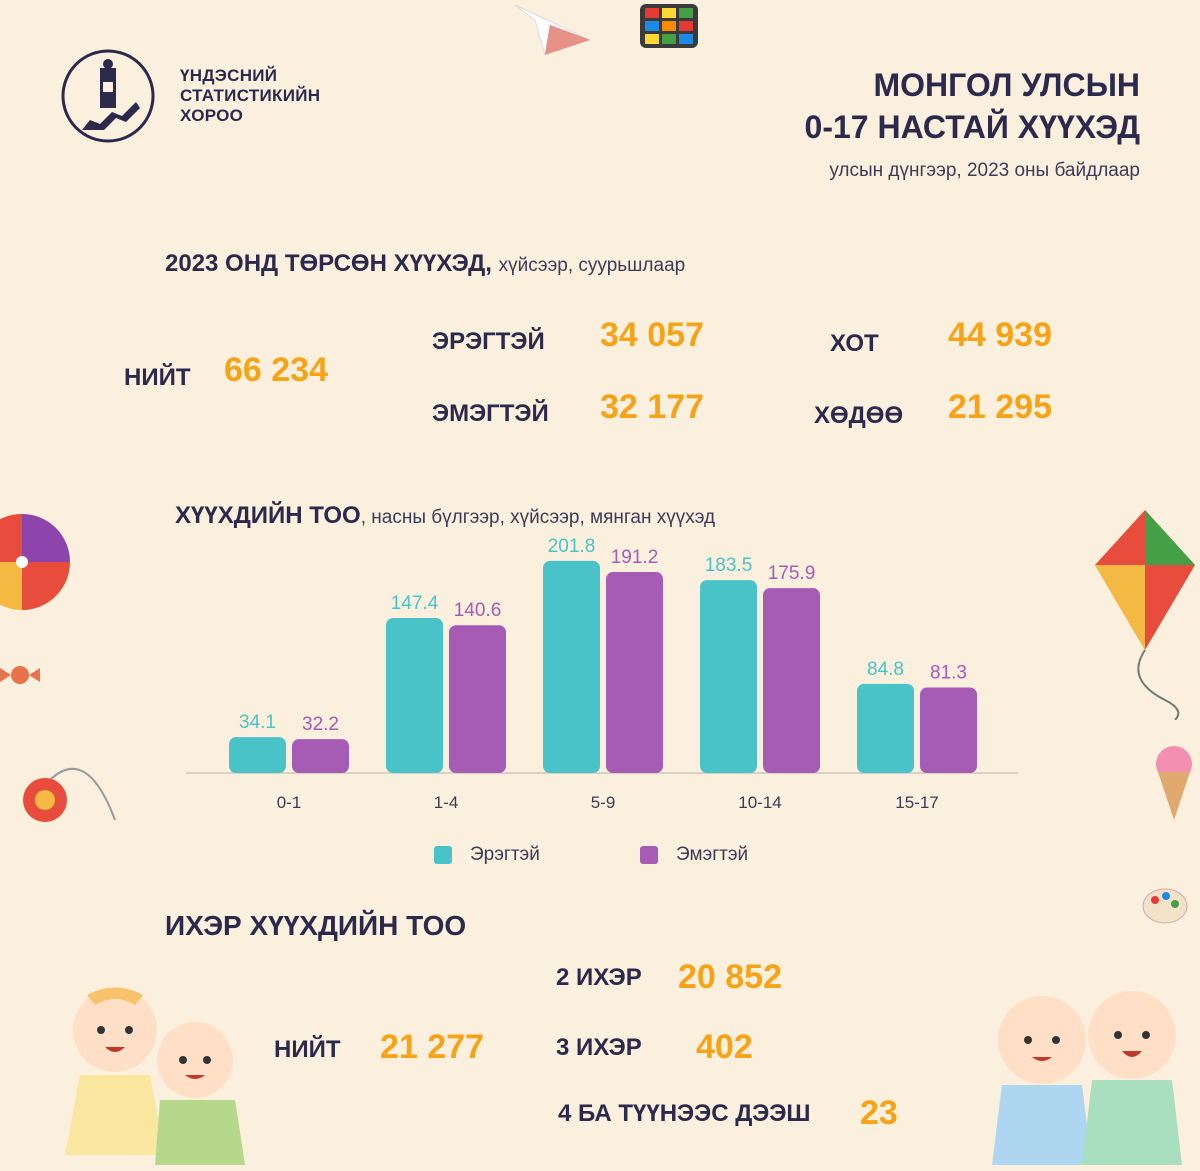 The image size is (1200, 1171). What do you see at coordinates (649, 855) in the screenshot?
I see `legend-swatch-female` at bounding box center [649, 855].